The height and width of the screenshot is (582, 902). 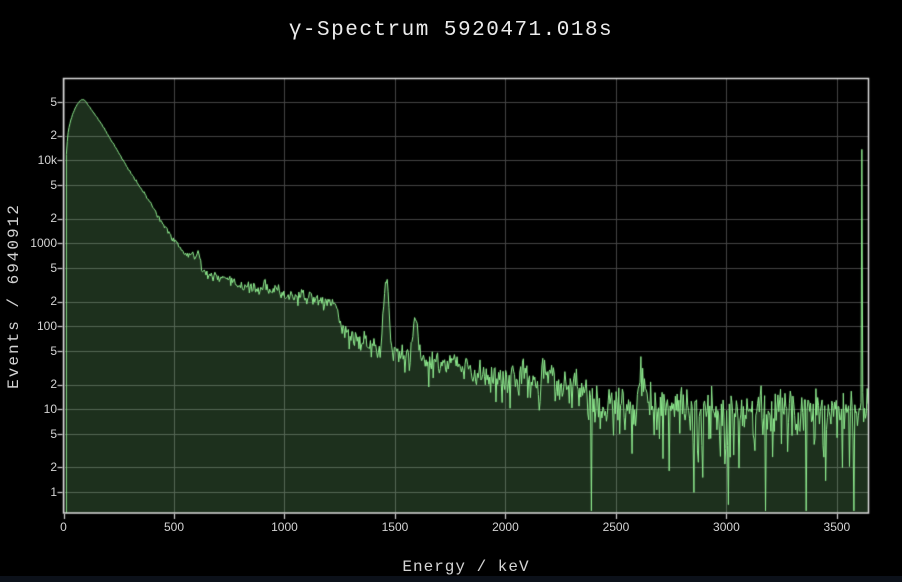 What do you see at coordinates (726, 527) in the screenshot?
I see `x-tick-label: 3000` at bounding box center [726, 527].